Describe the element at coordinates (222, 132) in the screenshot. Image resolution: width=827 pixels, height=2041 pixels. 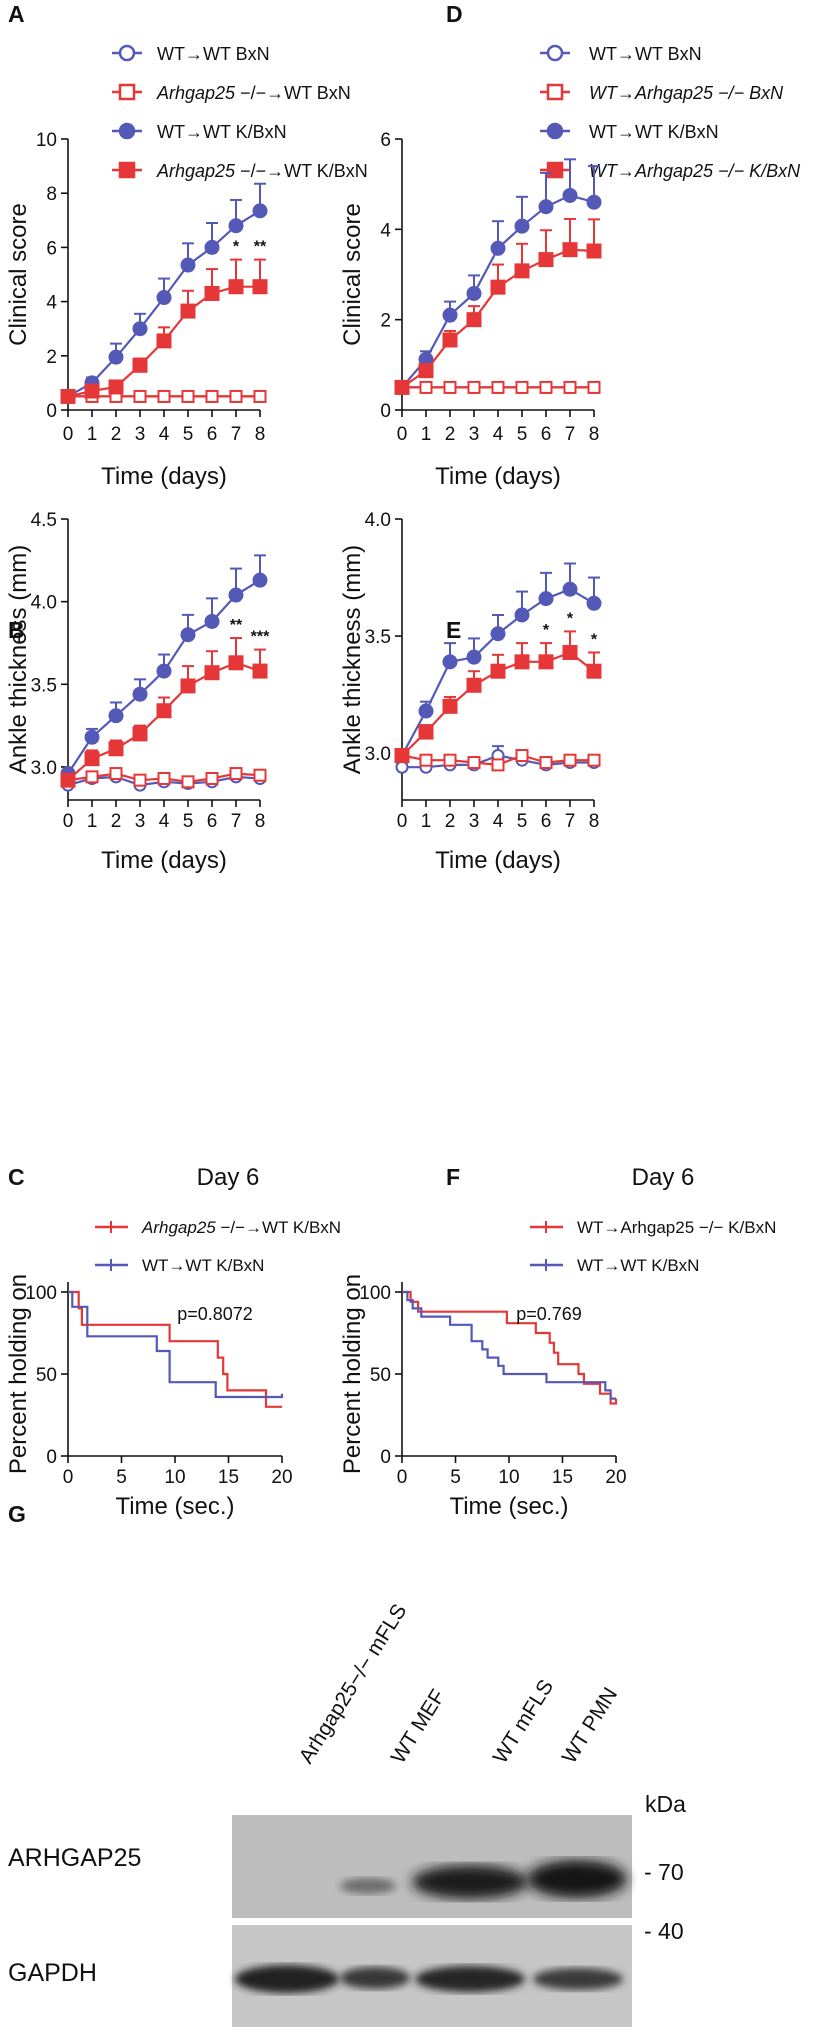
I see `legend-a-item-3: WT→WT K/BxN` at that location.